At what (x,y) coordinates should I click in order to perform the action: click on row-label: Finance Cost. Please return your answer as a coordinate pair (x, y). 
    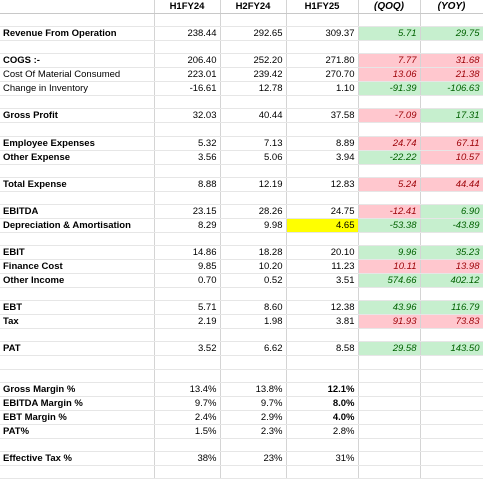
    Looking at the image, I should click on (77, 267).